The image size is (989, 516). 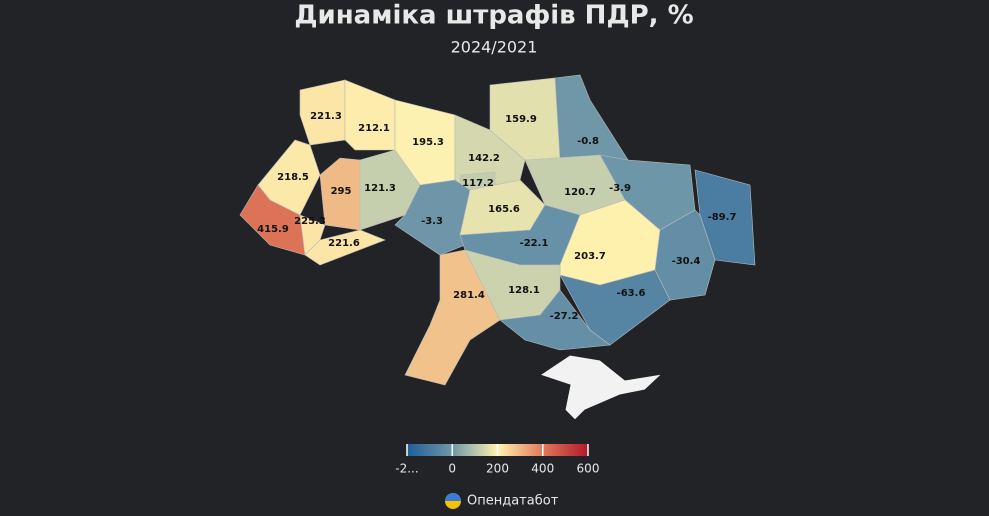 What do you see at coordinates (497, 460) in the screenshot?
I see `colorbar: -2... 0 200 400 600` at bounding box center [497, 460].